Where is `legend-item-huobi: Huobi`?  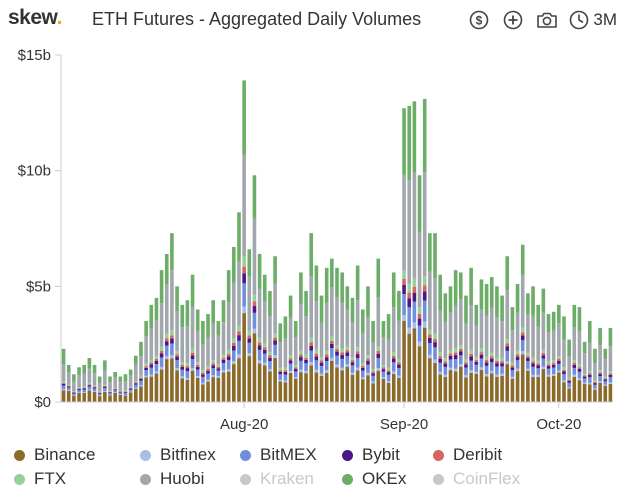 legend-item-huobi: Huobi is located at coordinates (190, 479).